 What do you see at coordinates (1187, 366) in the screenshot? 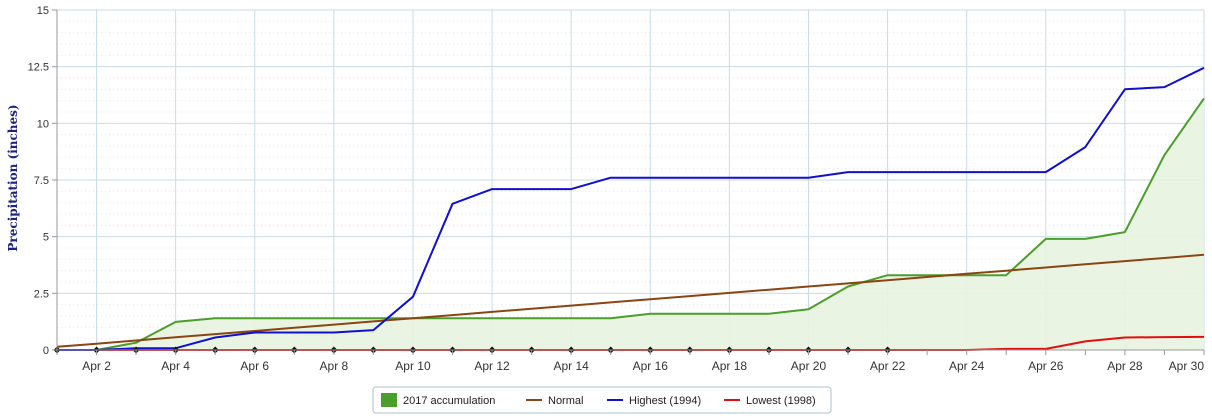
I see `x-tick-label: Apr 30` at bounding box center [1187, 366].